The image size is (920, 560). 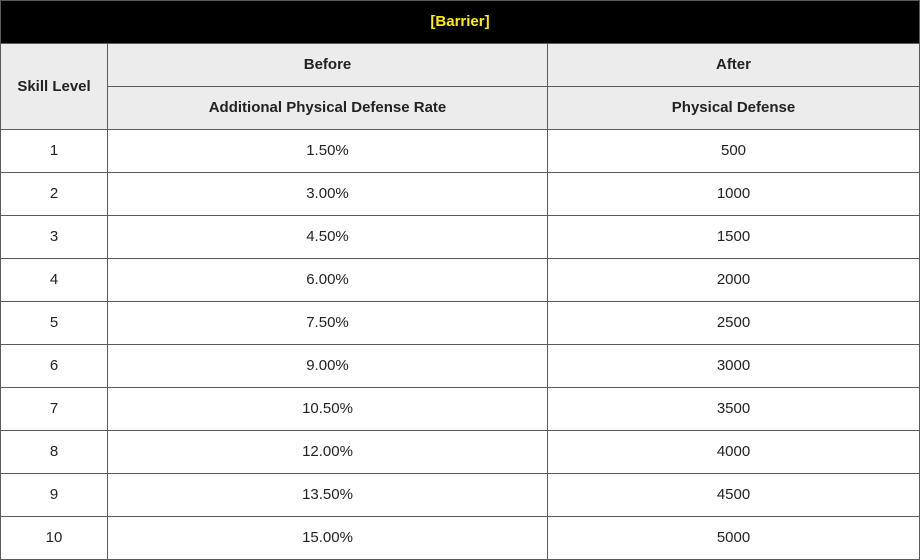 What do you see at coordinates (733, 237) in the screenshot?
I see `after-value-cell: 1500` at bounding box center [733, 237].